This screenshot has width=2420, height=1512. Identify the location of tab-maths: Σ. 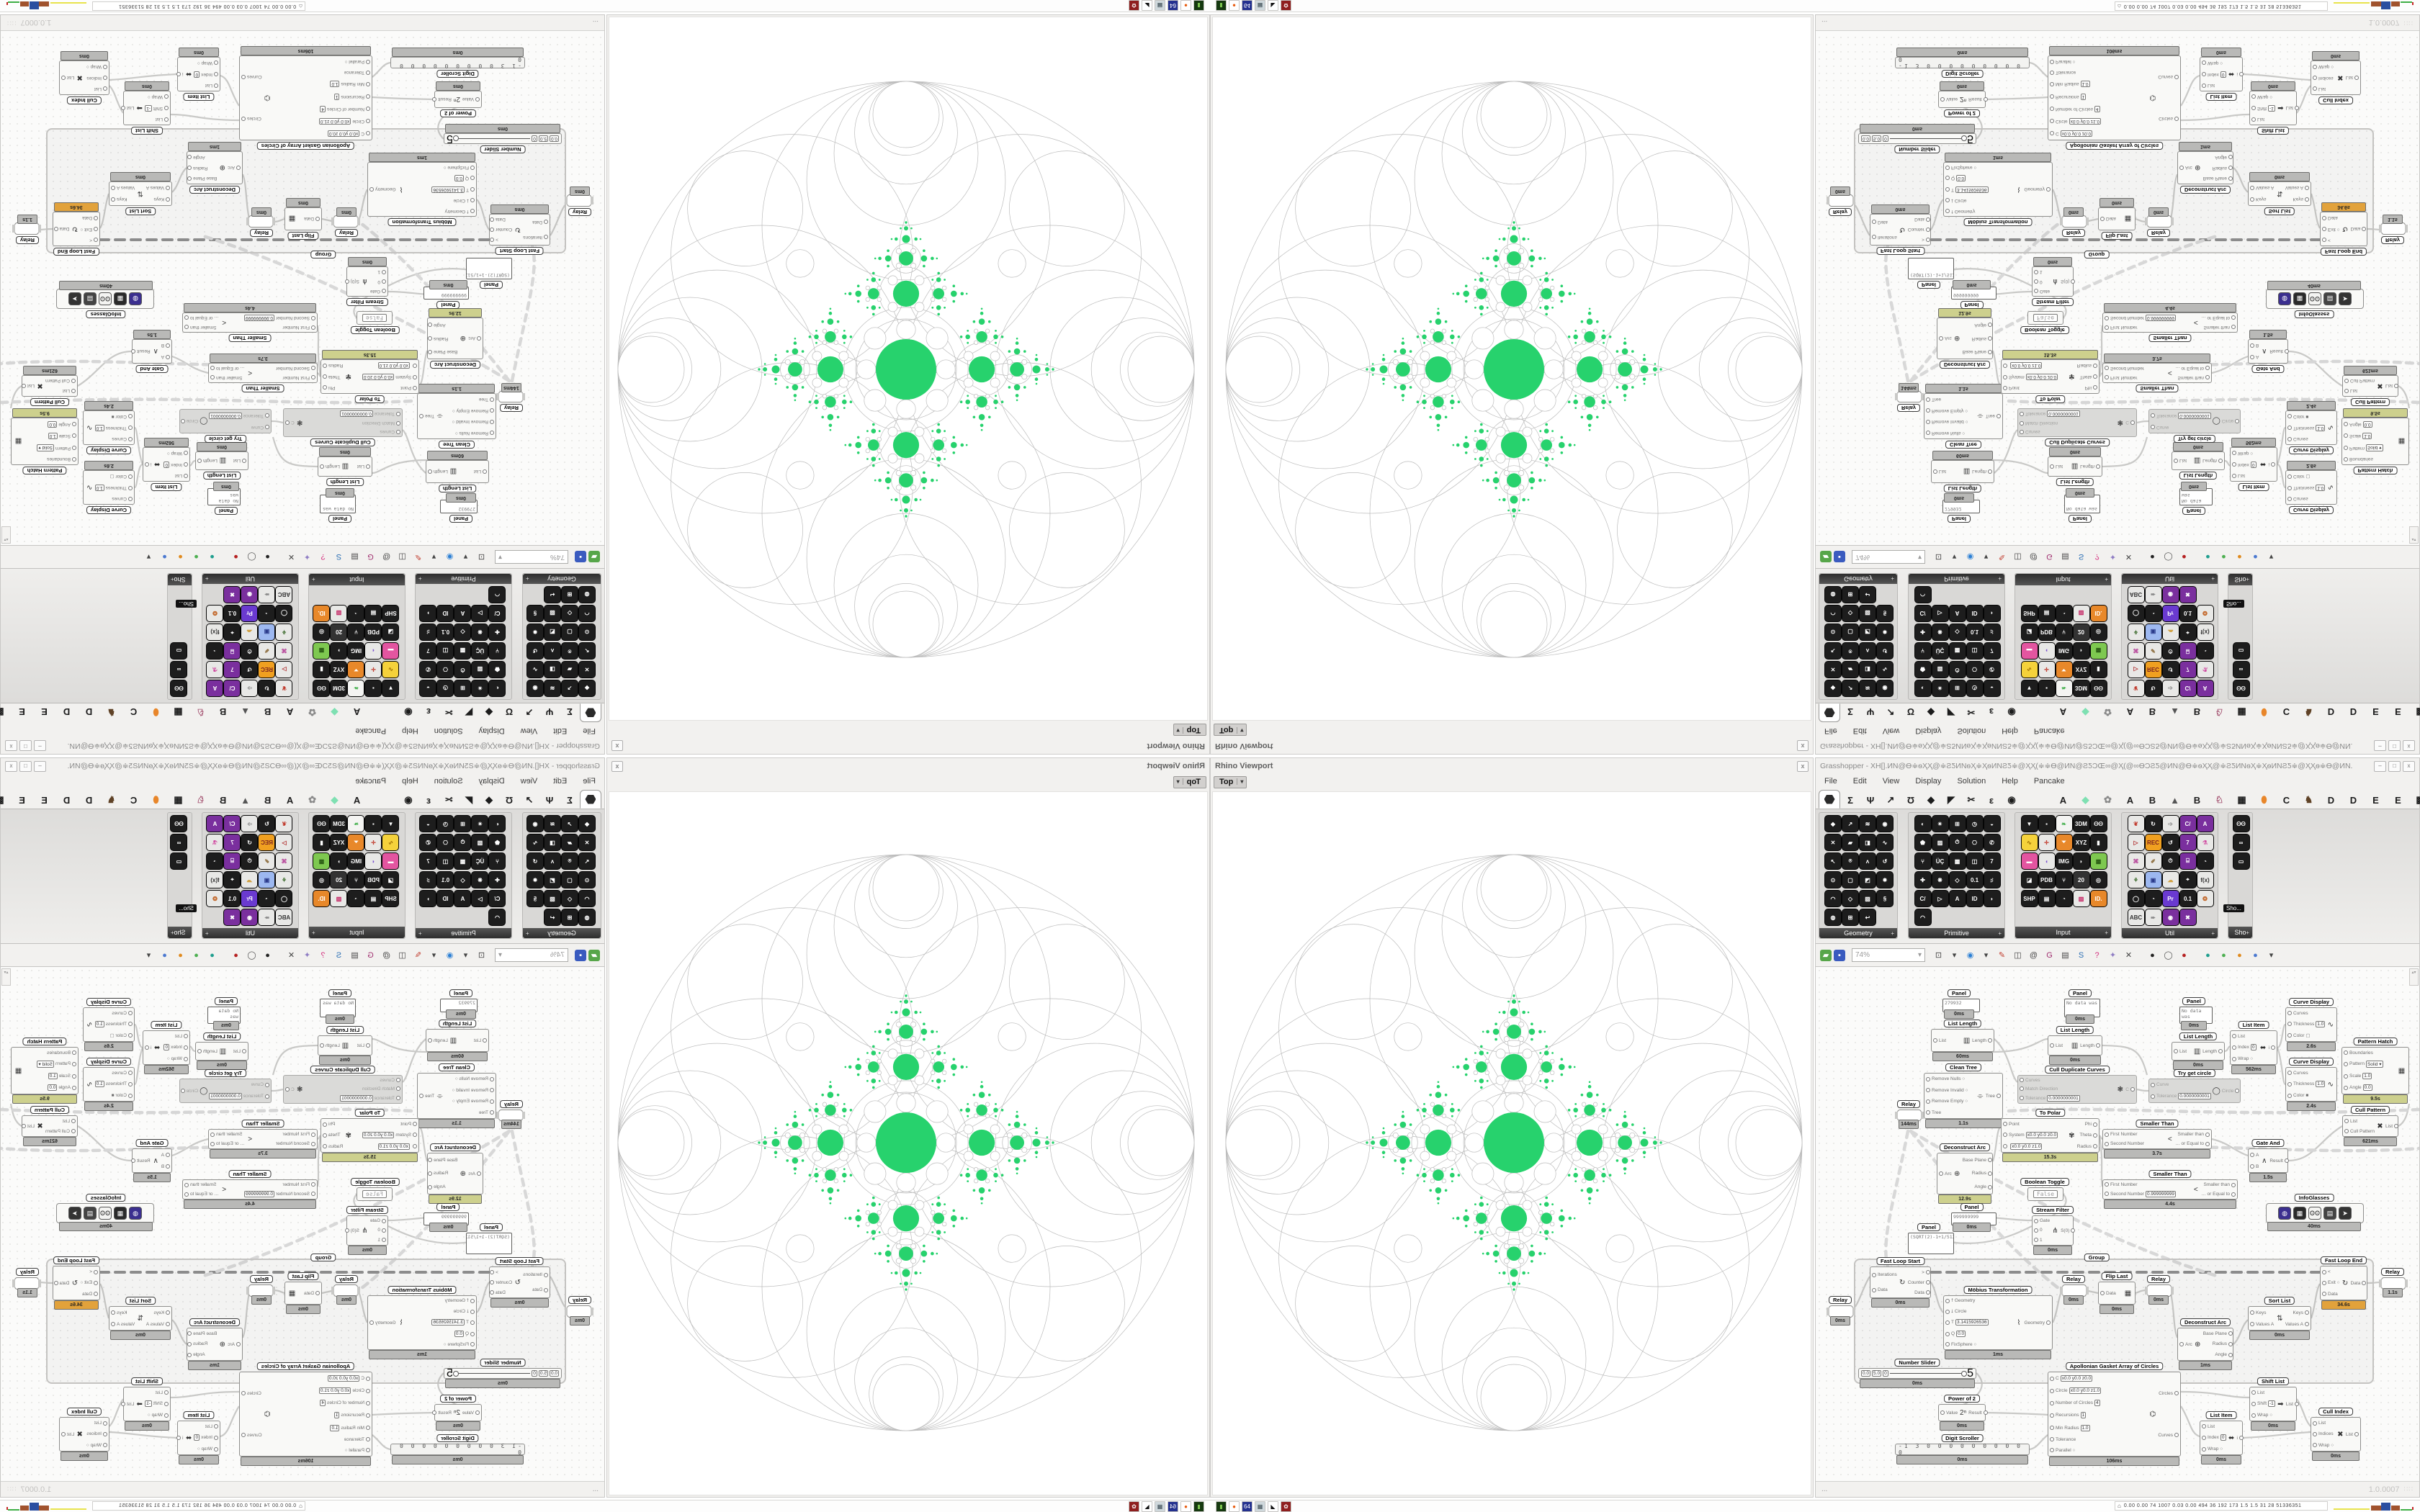
(1850, 712).